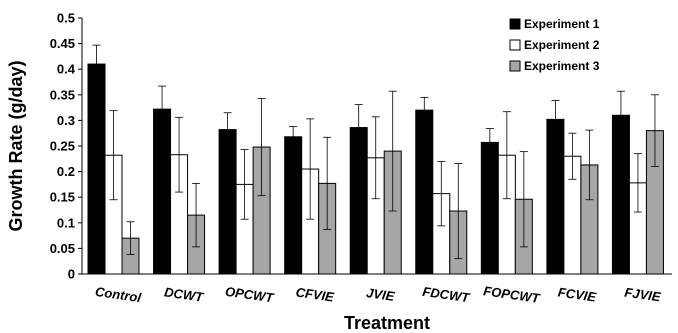  What do you see at coordinates (184, 294) in the screenshot?
I see `x-tick-label: DCWT` at bounding box center [184, 294].